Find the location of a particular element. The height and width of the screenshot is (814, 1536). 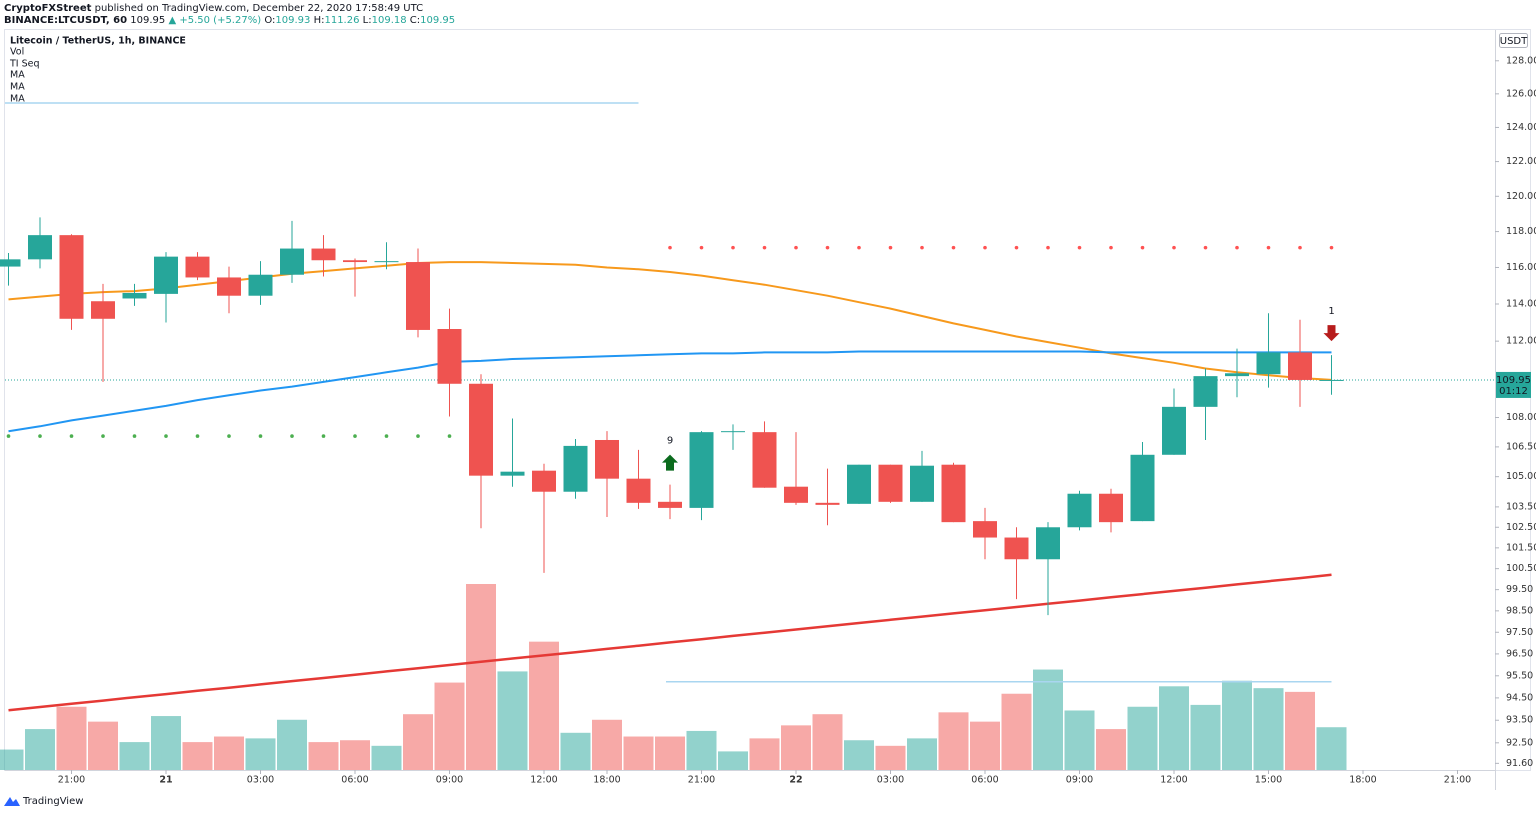

y-tick-label: 103.50 is located at coordinates (1521, 506).